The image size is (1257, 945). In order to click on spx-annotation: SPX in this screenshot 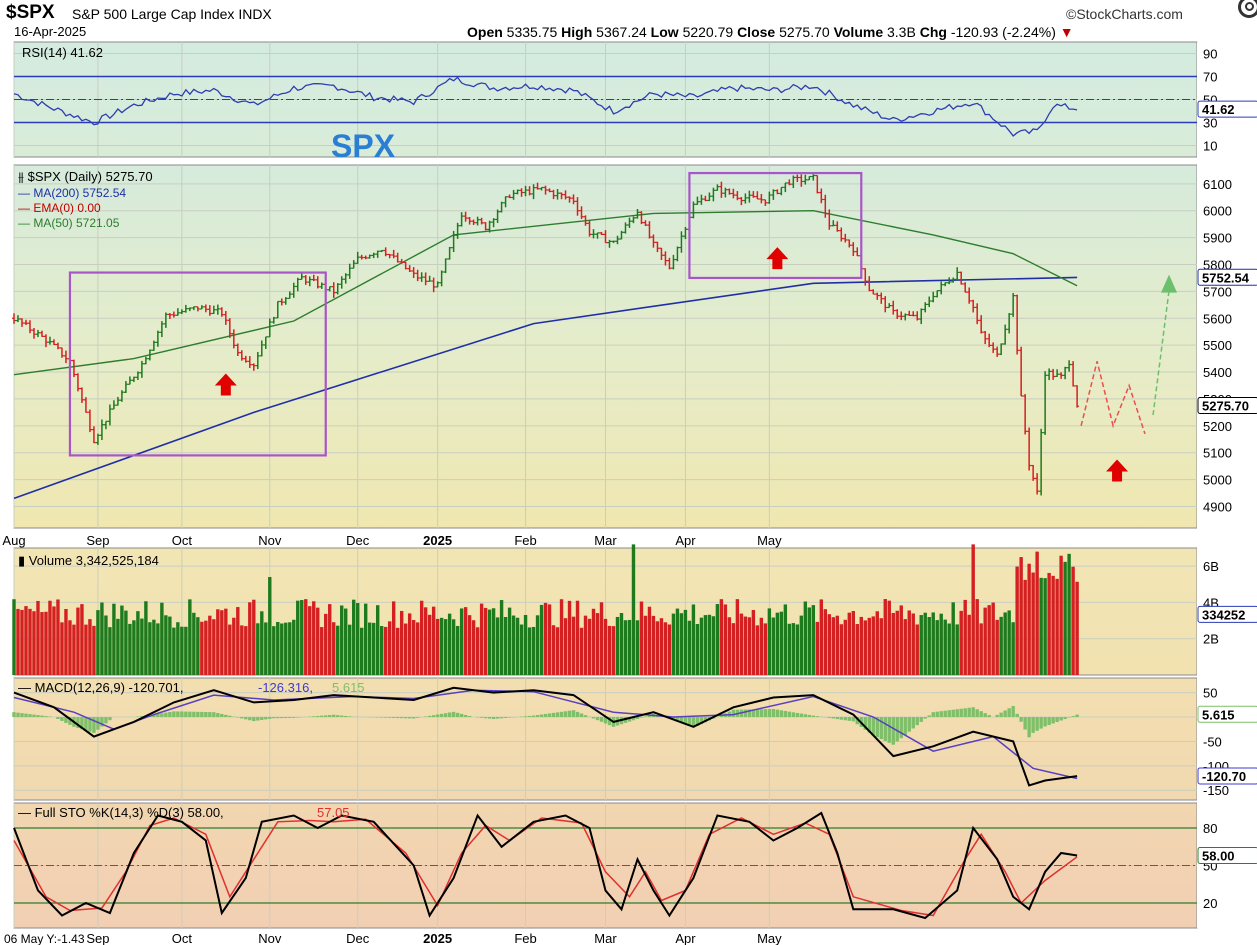, I will do `click(363, 146)`.